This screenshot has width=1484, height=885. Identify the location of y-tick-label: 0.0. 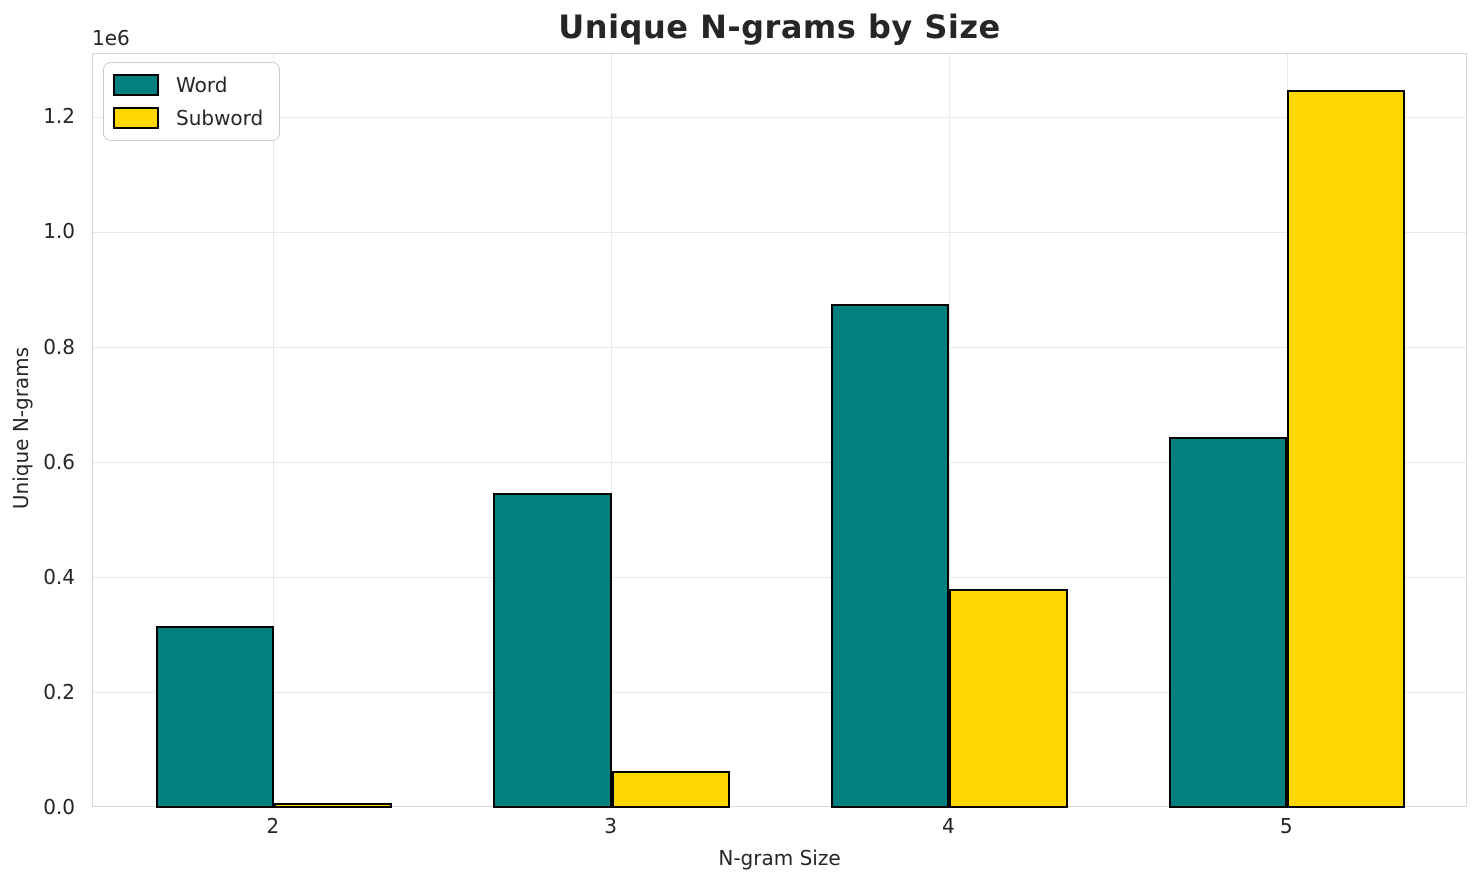
(59, 807).